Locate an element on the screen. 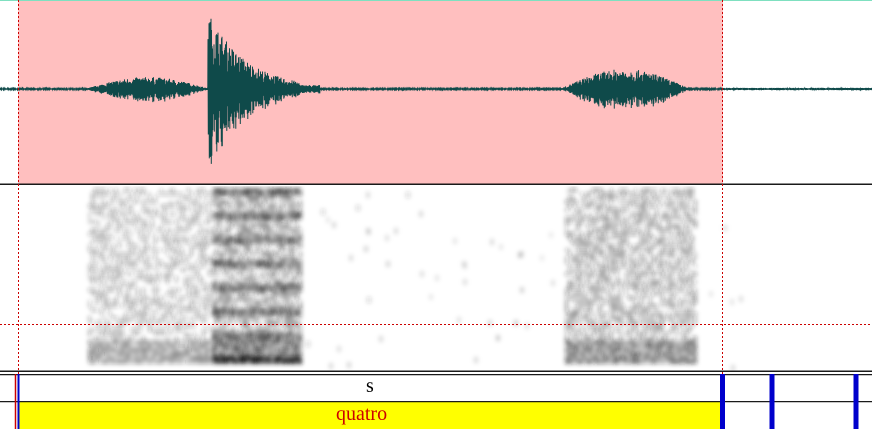 The image size is (872, 429). interval-tier-2: quatro is located at coordinates (436, 415).